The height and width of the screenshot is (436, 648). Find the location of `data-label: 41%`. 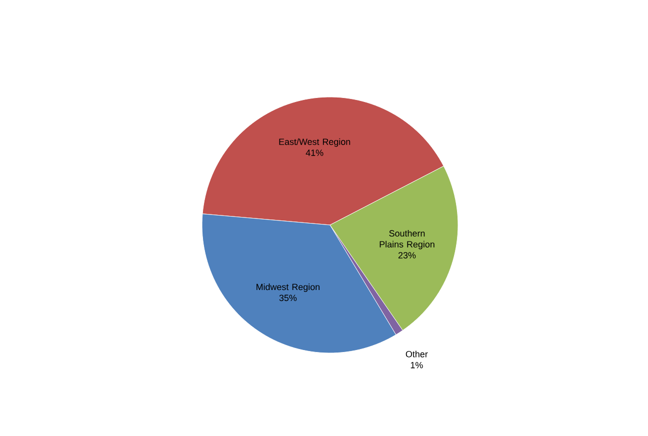

data-label: 41% is located at coordinates (315, 153).